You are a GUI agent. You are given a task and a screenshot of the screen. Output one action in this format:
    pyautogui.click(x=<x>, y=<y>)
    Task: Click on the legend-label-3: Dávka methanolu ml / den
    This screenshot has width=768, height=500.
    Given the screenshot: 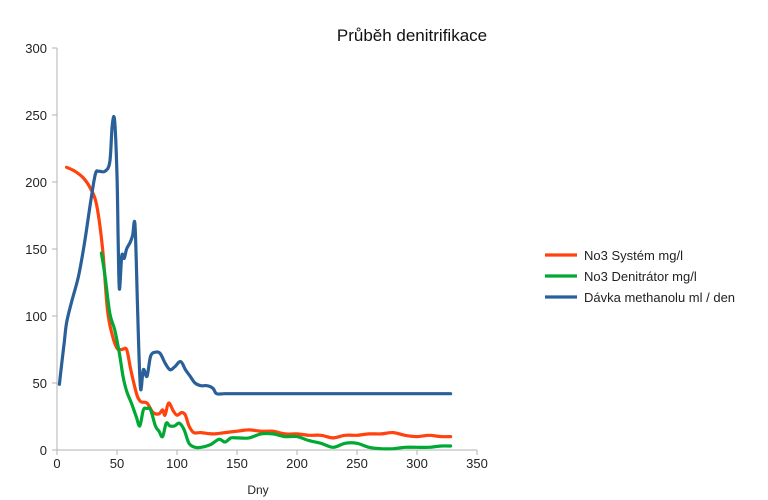 What is the action you would take?
    pyautogui.click(x=659, y=297)
    